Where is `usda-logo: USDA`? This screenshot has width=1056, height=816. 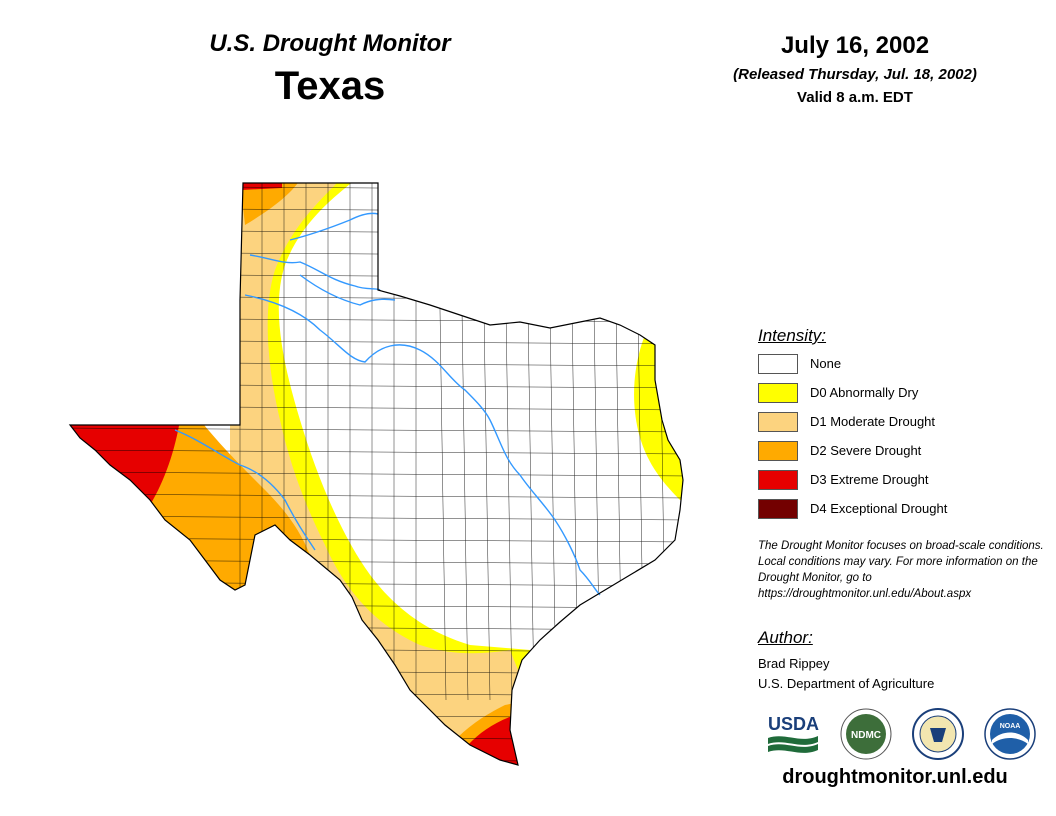 usda-logo: USDA is located at coordinates (793, 733).